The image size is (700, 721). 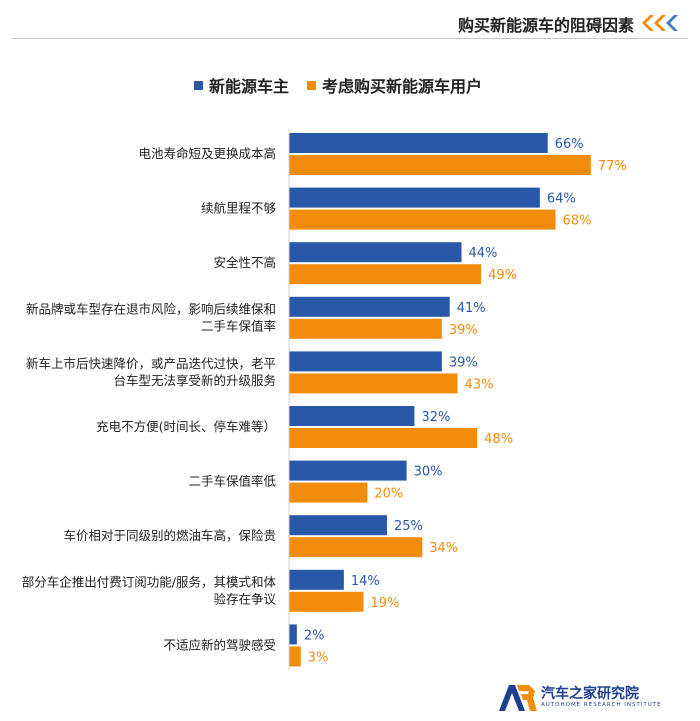 I want to click on category-label: 部分车企推出付费订阅功能/服务，其模式和体, so click(x=149, y=581).